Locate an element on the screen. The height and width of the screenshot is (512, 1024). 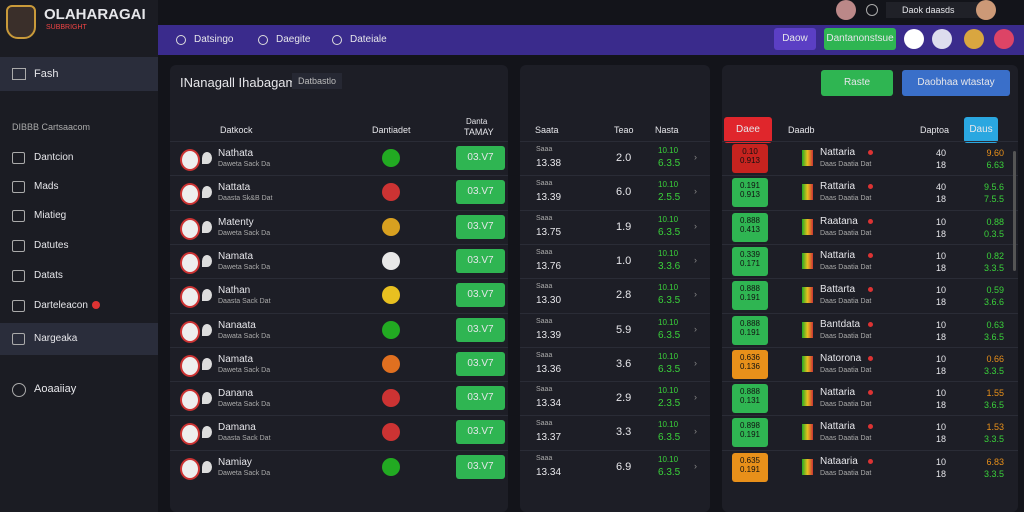
team-sub: Daweta Sack Da is located at coordinates (244, 405).